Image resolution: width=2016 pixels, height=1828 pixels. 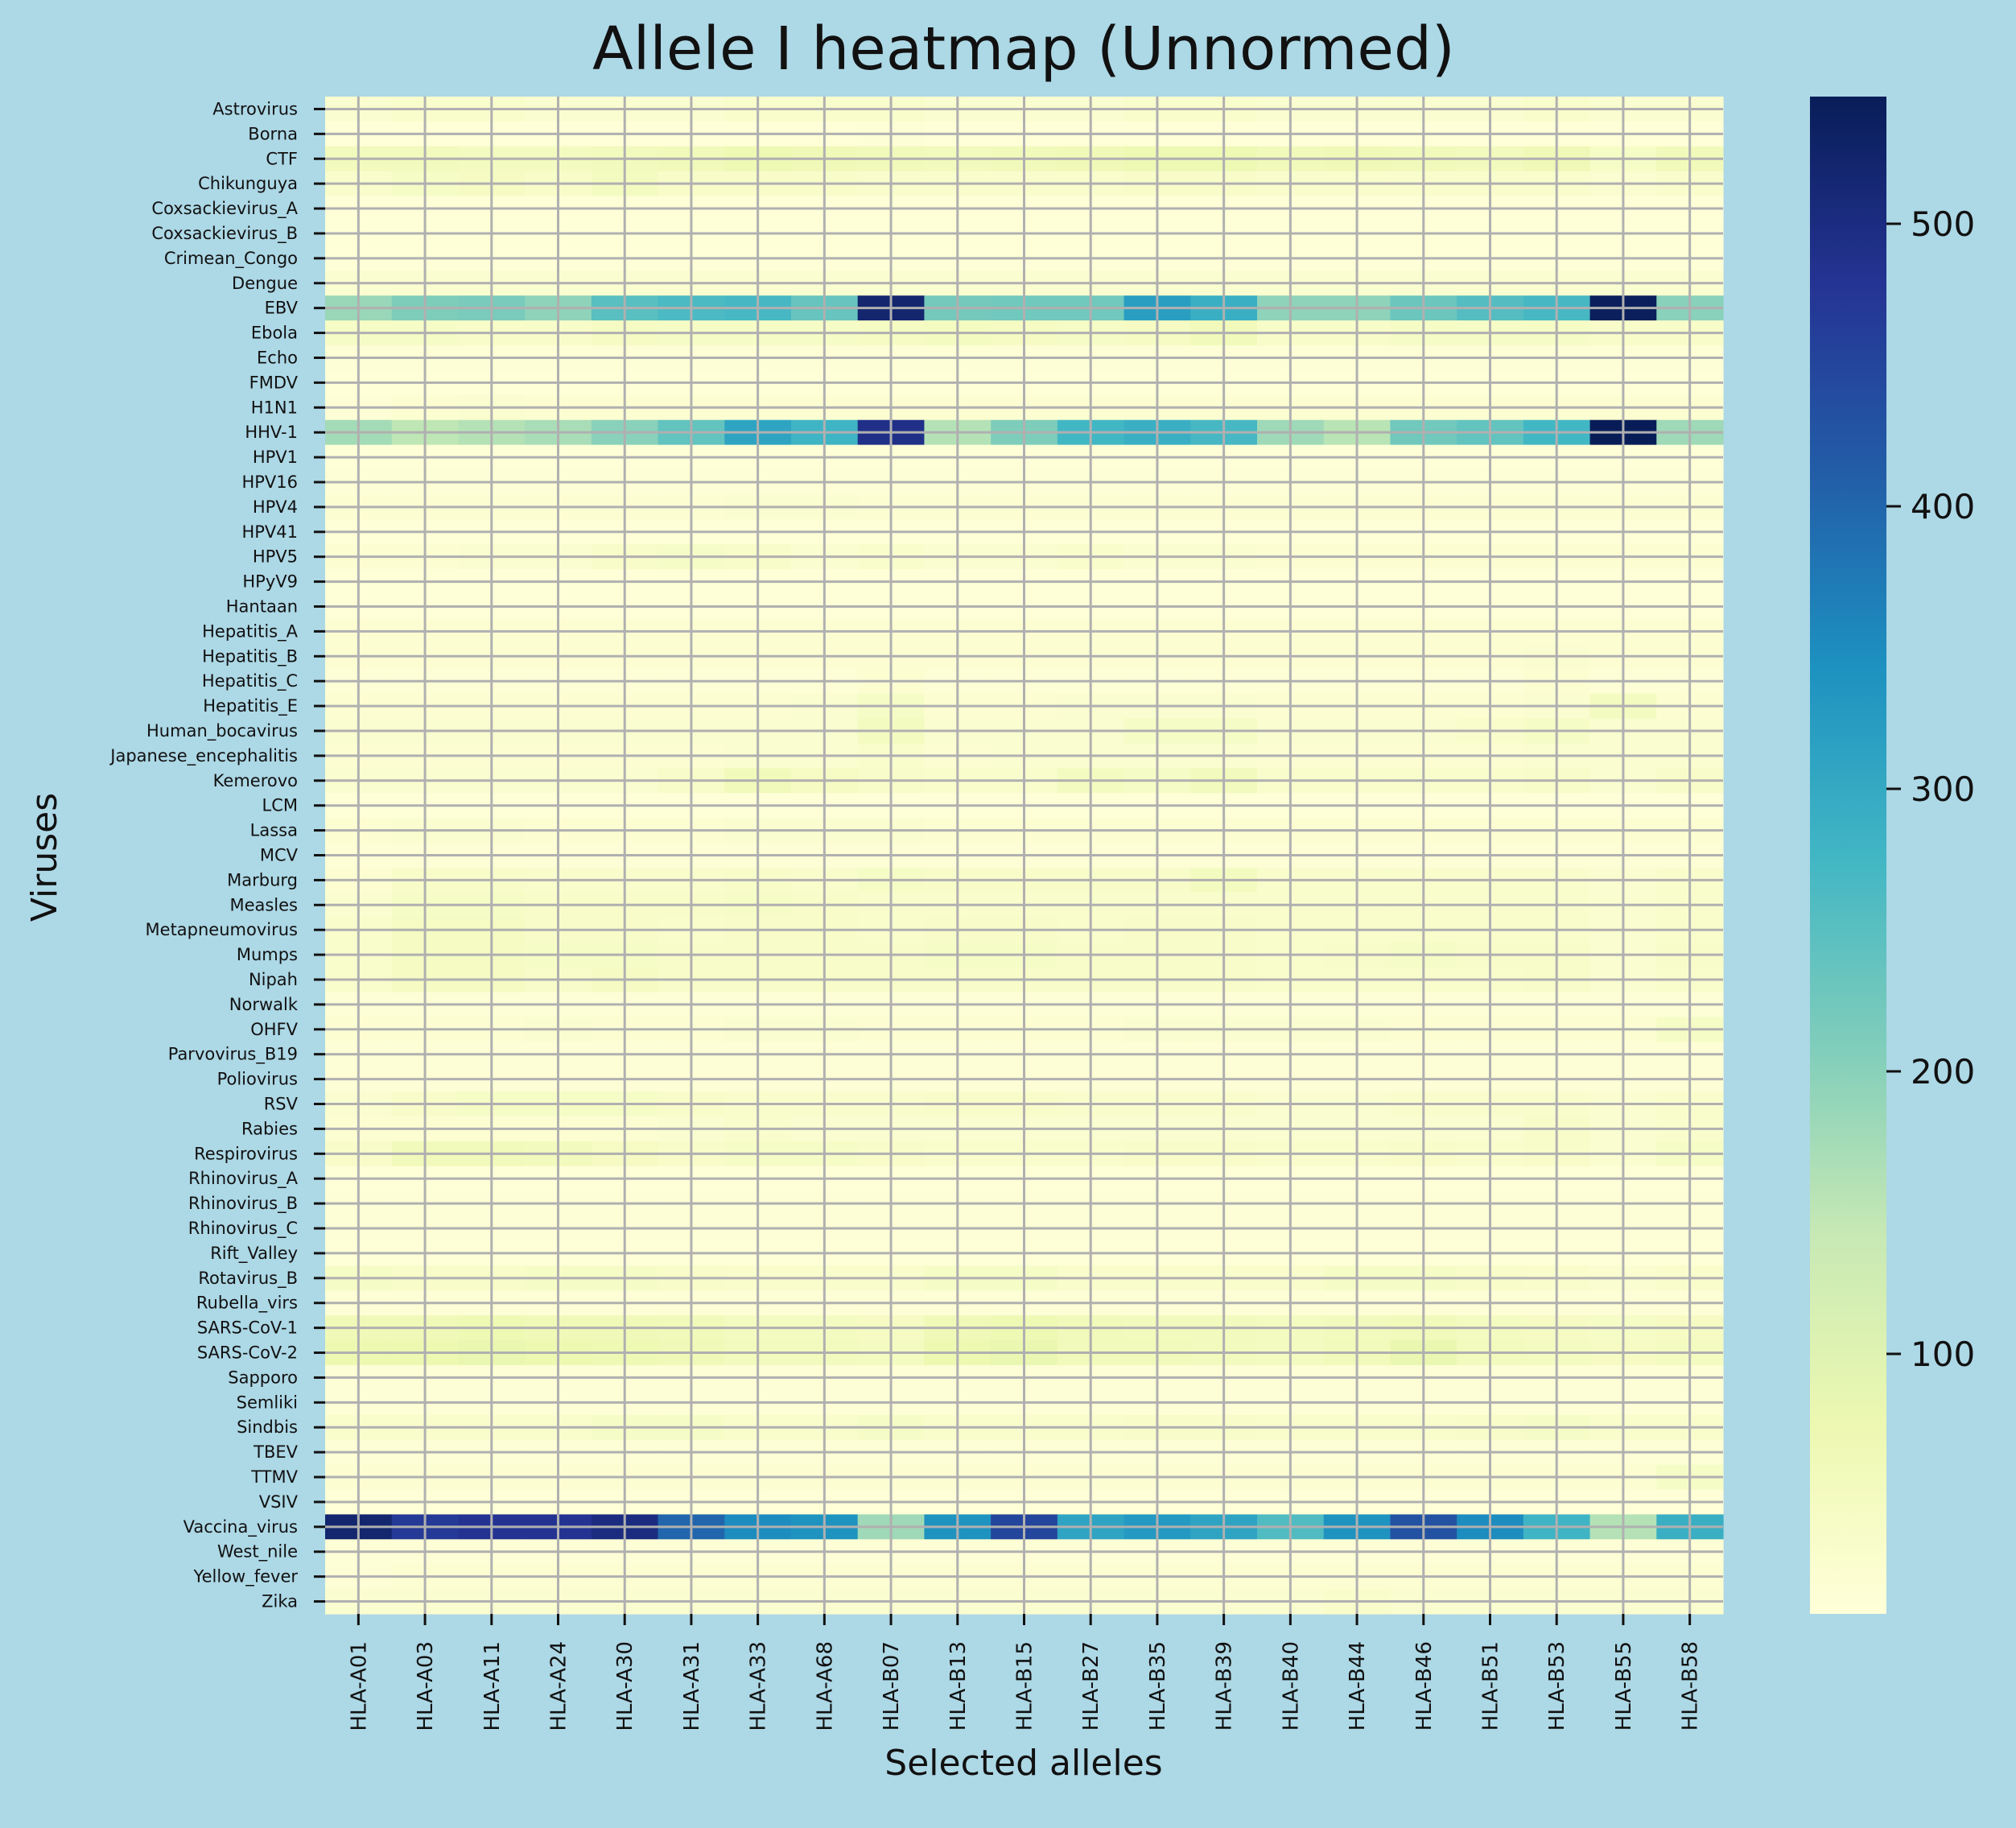 What do you see at coordinates (247, 1304) in the screenshot?
I see `y-tick-label: Rubella_virs` at bounding box center [247, 1304].